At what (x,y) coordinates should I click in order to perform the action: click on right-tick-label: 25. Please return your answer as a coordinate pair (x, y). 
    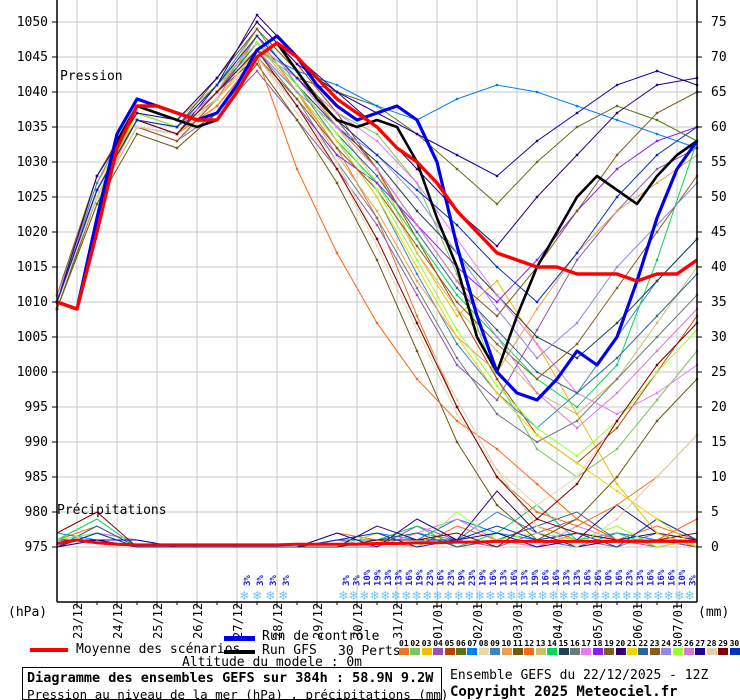
    Looking at the image, I should click on (719, 372).